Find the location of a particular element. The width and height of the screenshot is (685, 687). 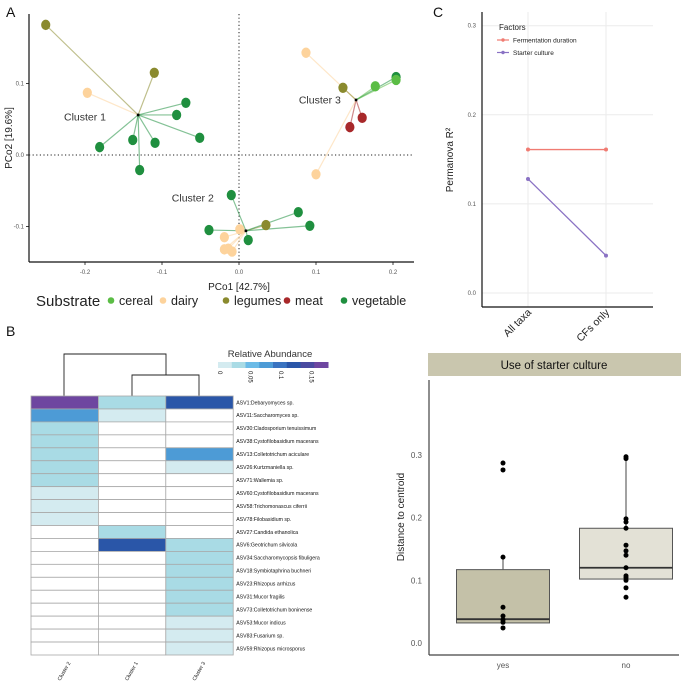

legend-tick-label: 0.15 is located at coordinates (311, 377).